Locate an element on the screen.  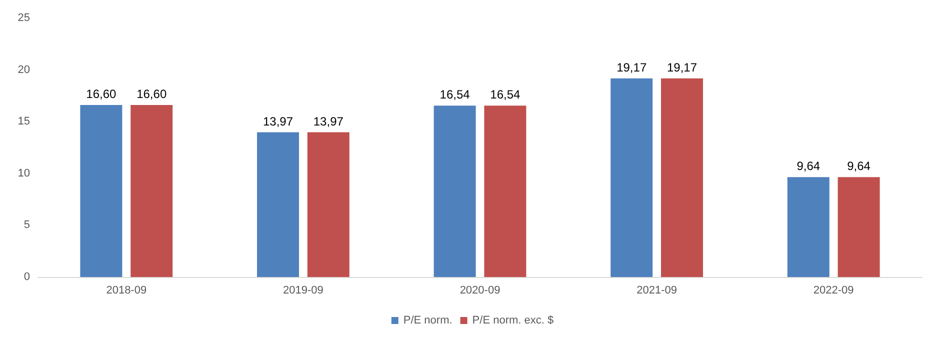
y-tick-label: 20 is located at coordinates (24, 70).